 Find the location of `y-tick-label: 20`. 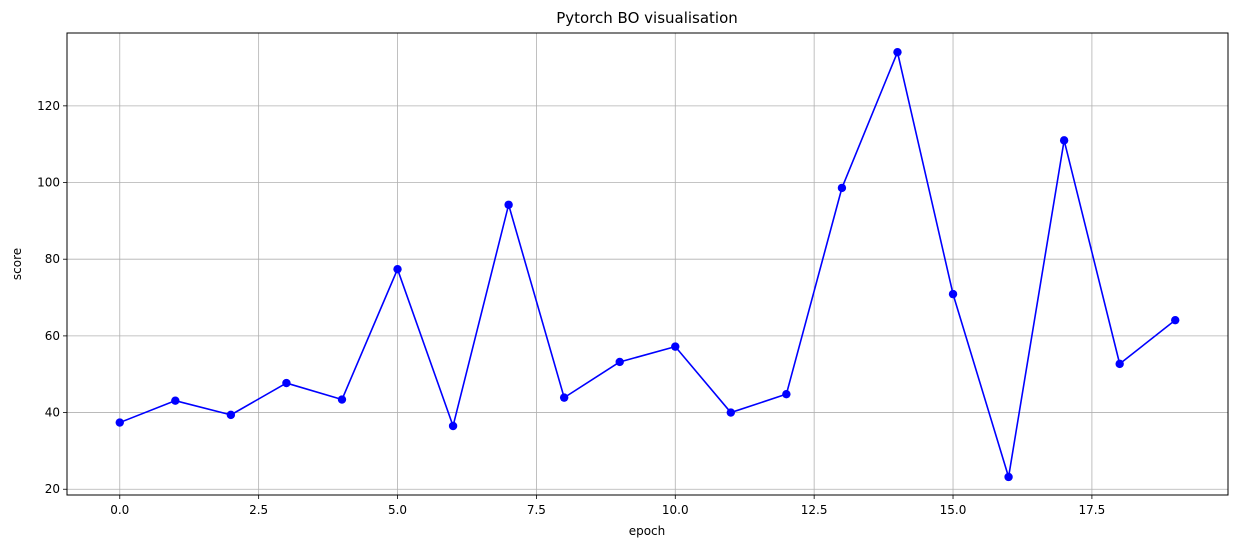

y-tick-label: 20 is located at coordinates (52, 489).